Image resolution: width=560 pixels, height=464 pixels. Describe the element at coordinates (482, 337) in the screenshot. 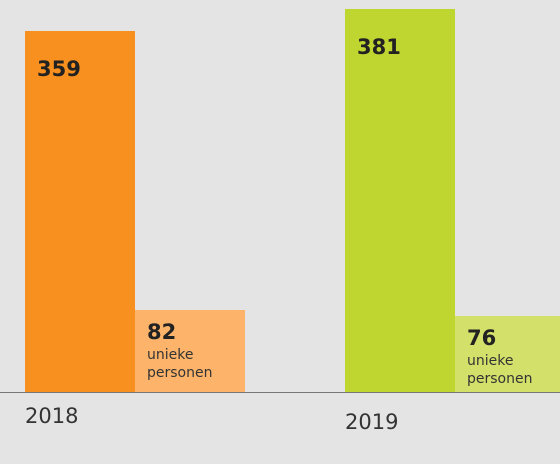

I see `value-label: 76` at that location.